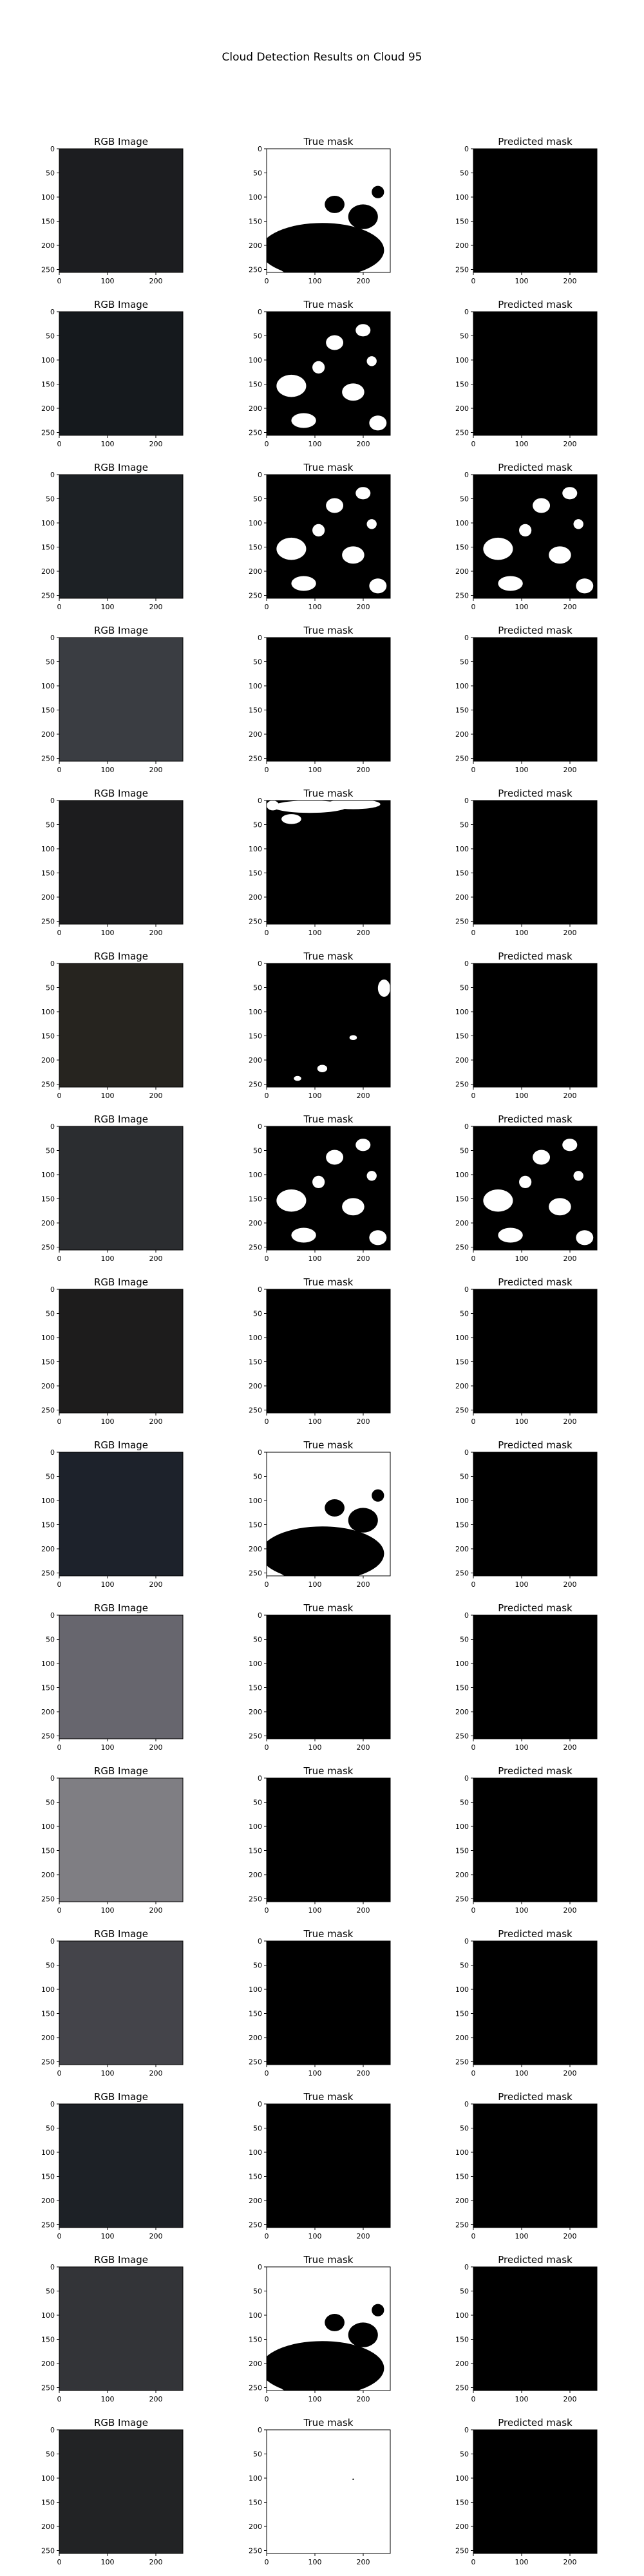 Image resolution: width=644 pixels, height=2576 pixels. What do you see at coordinates (535, 1514) in the screenshot?
I see `mask-background` at bounding box center [535, 1514].